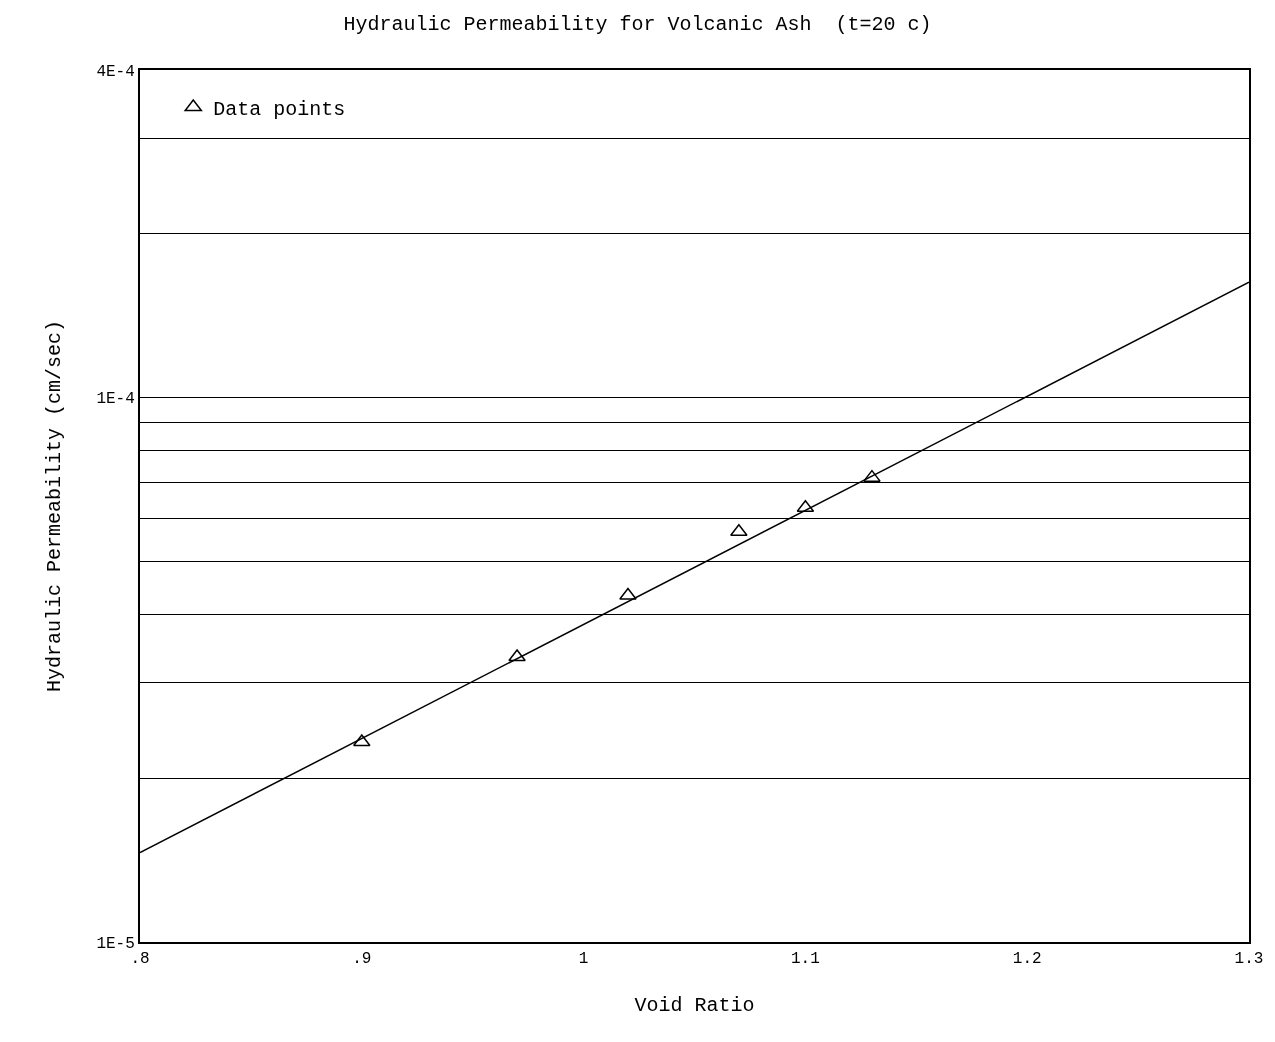 The image size is (1275, 1042). I want to click on x-tick-label: 1.3, so click(1249, 959).